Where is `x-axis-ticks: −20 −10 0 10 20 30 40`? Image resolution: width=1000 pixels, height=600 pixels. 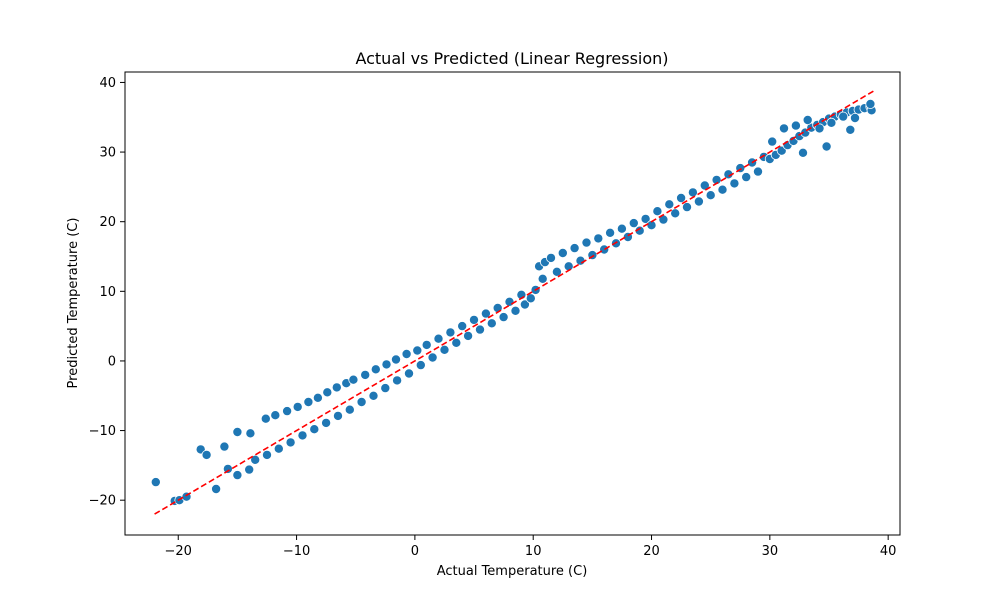 x-axis-ticks: −20 −10 0 10 20 30 40 is located at coordinates (531, 547).